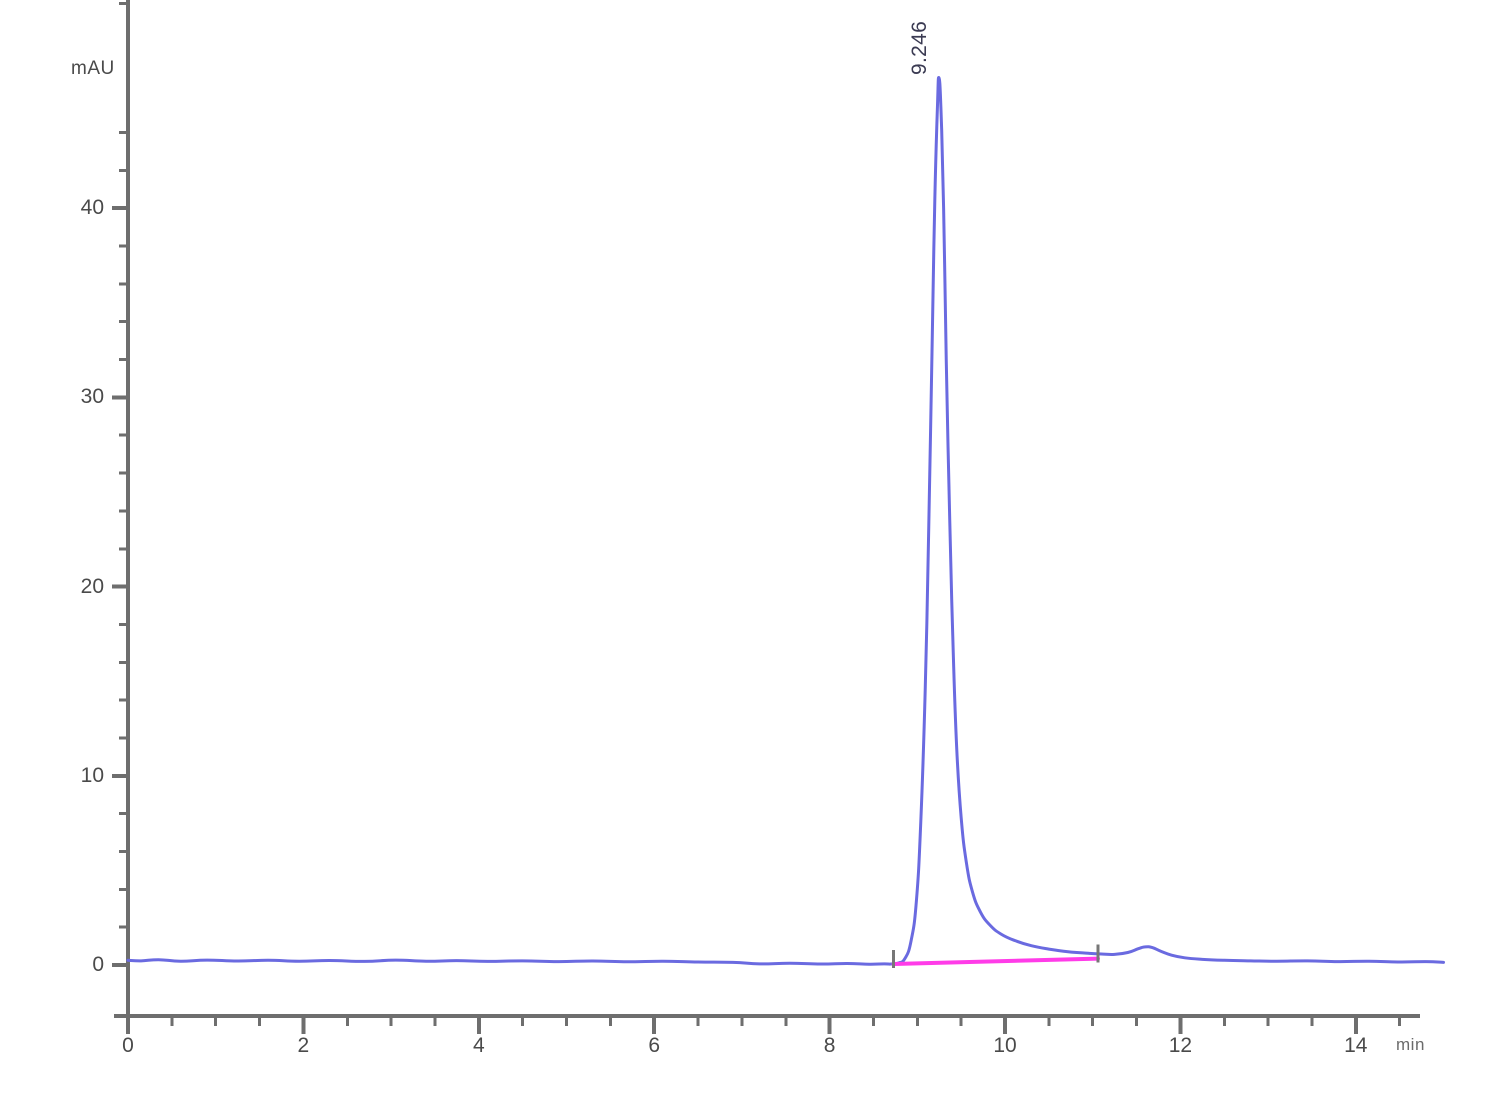 The image size is (1500, 1100). I want to click on x-tick-label: 12, so click(1180, 1045).